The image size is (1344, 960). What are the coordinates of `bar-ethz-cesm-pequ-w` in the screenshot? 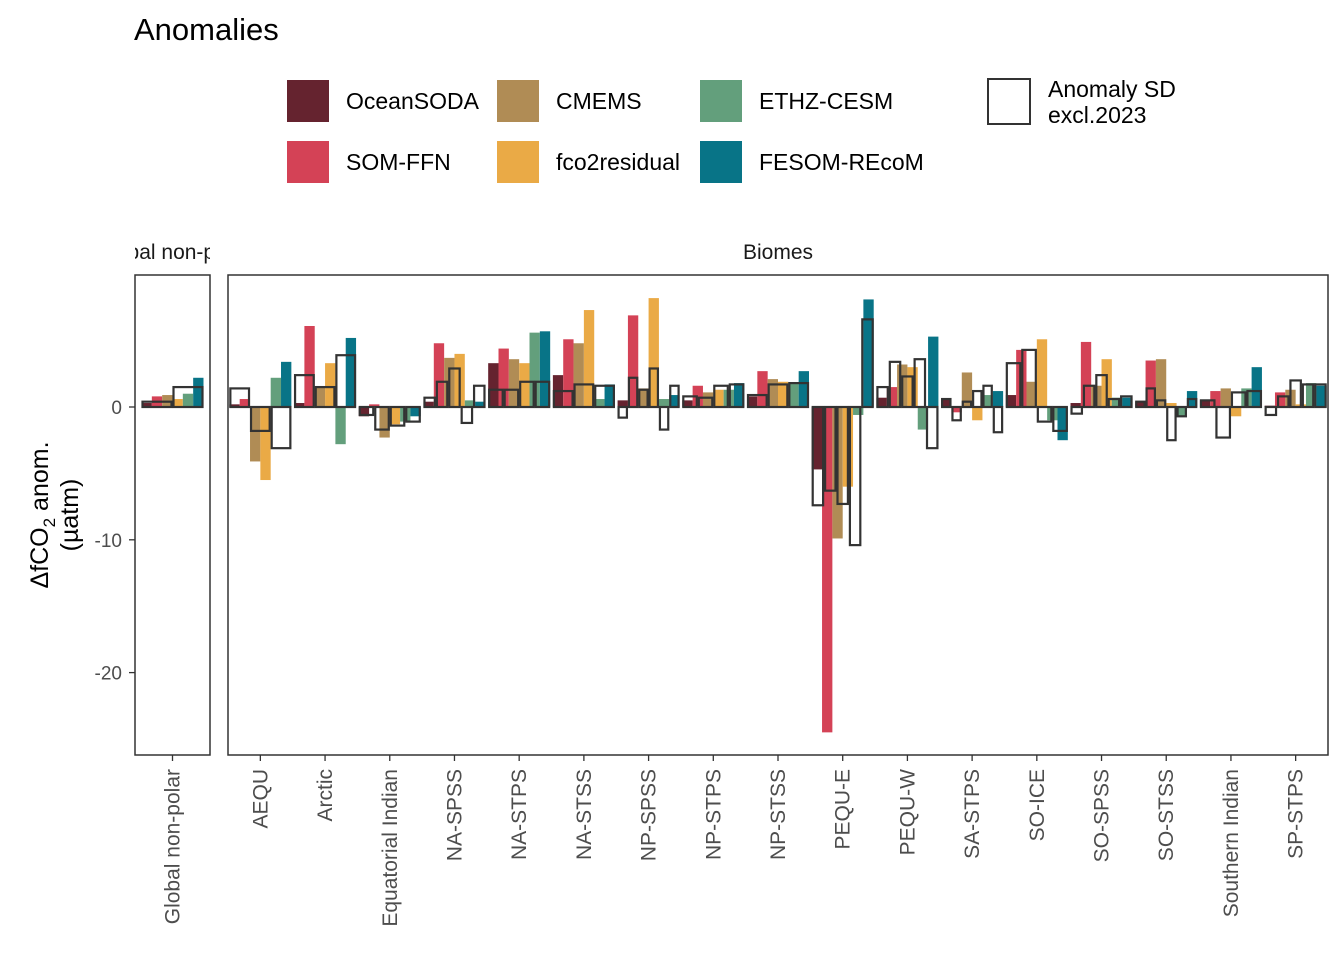 It's located at (923, 418).